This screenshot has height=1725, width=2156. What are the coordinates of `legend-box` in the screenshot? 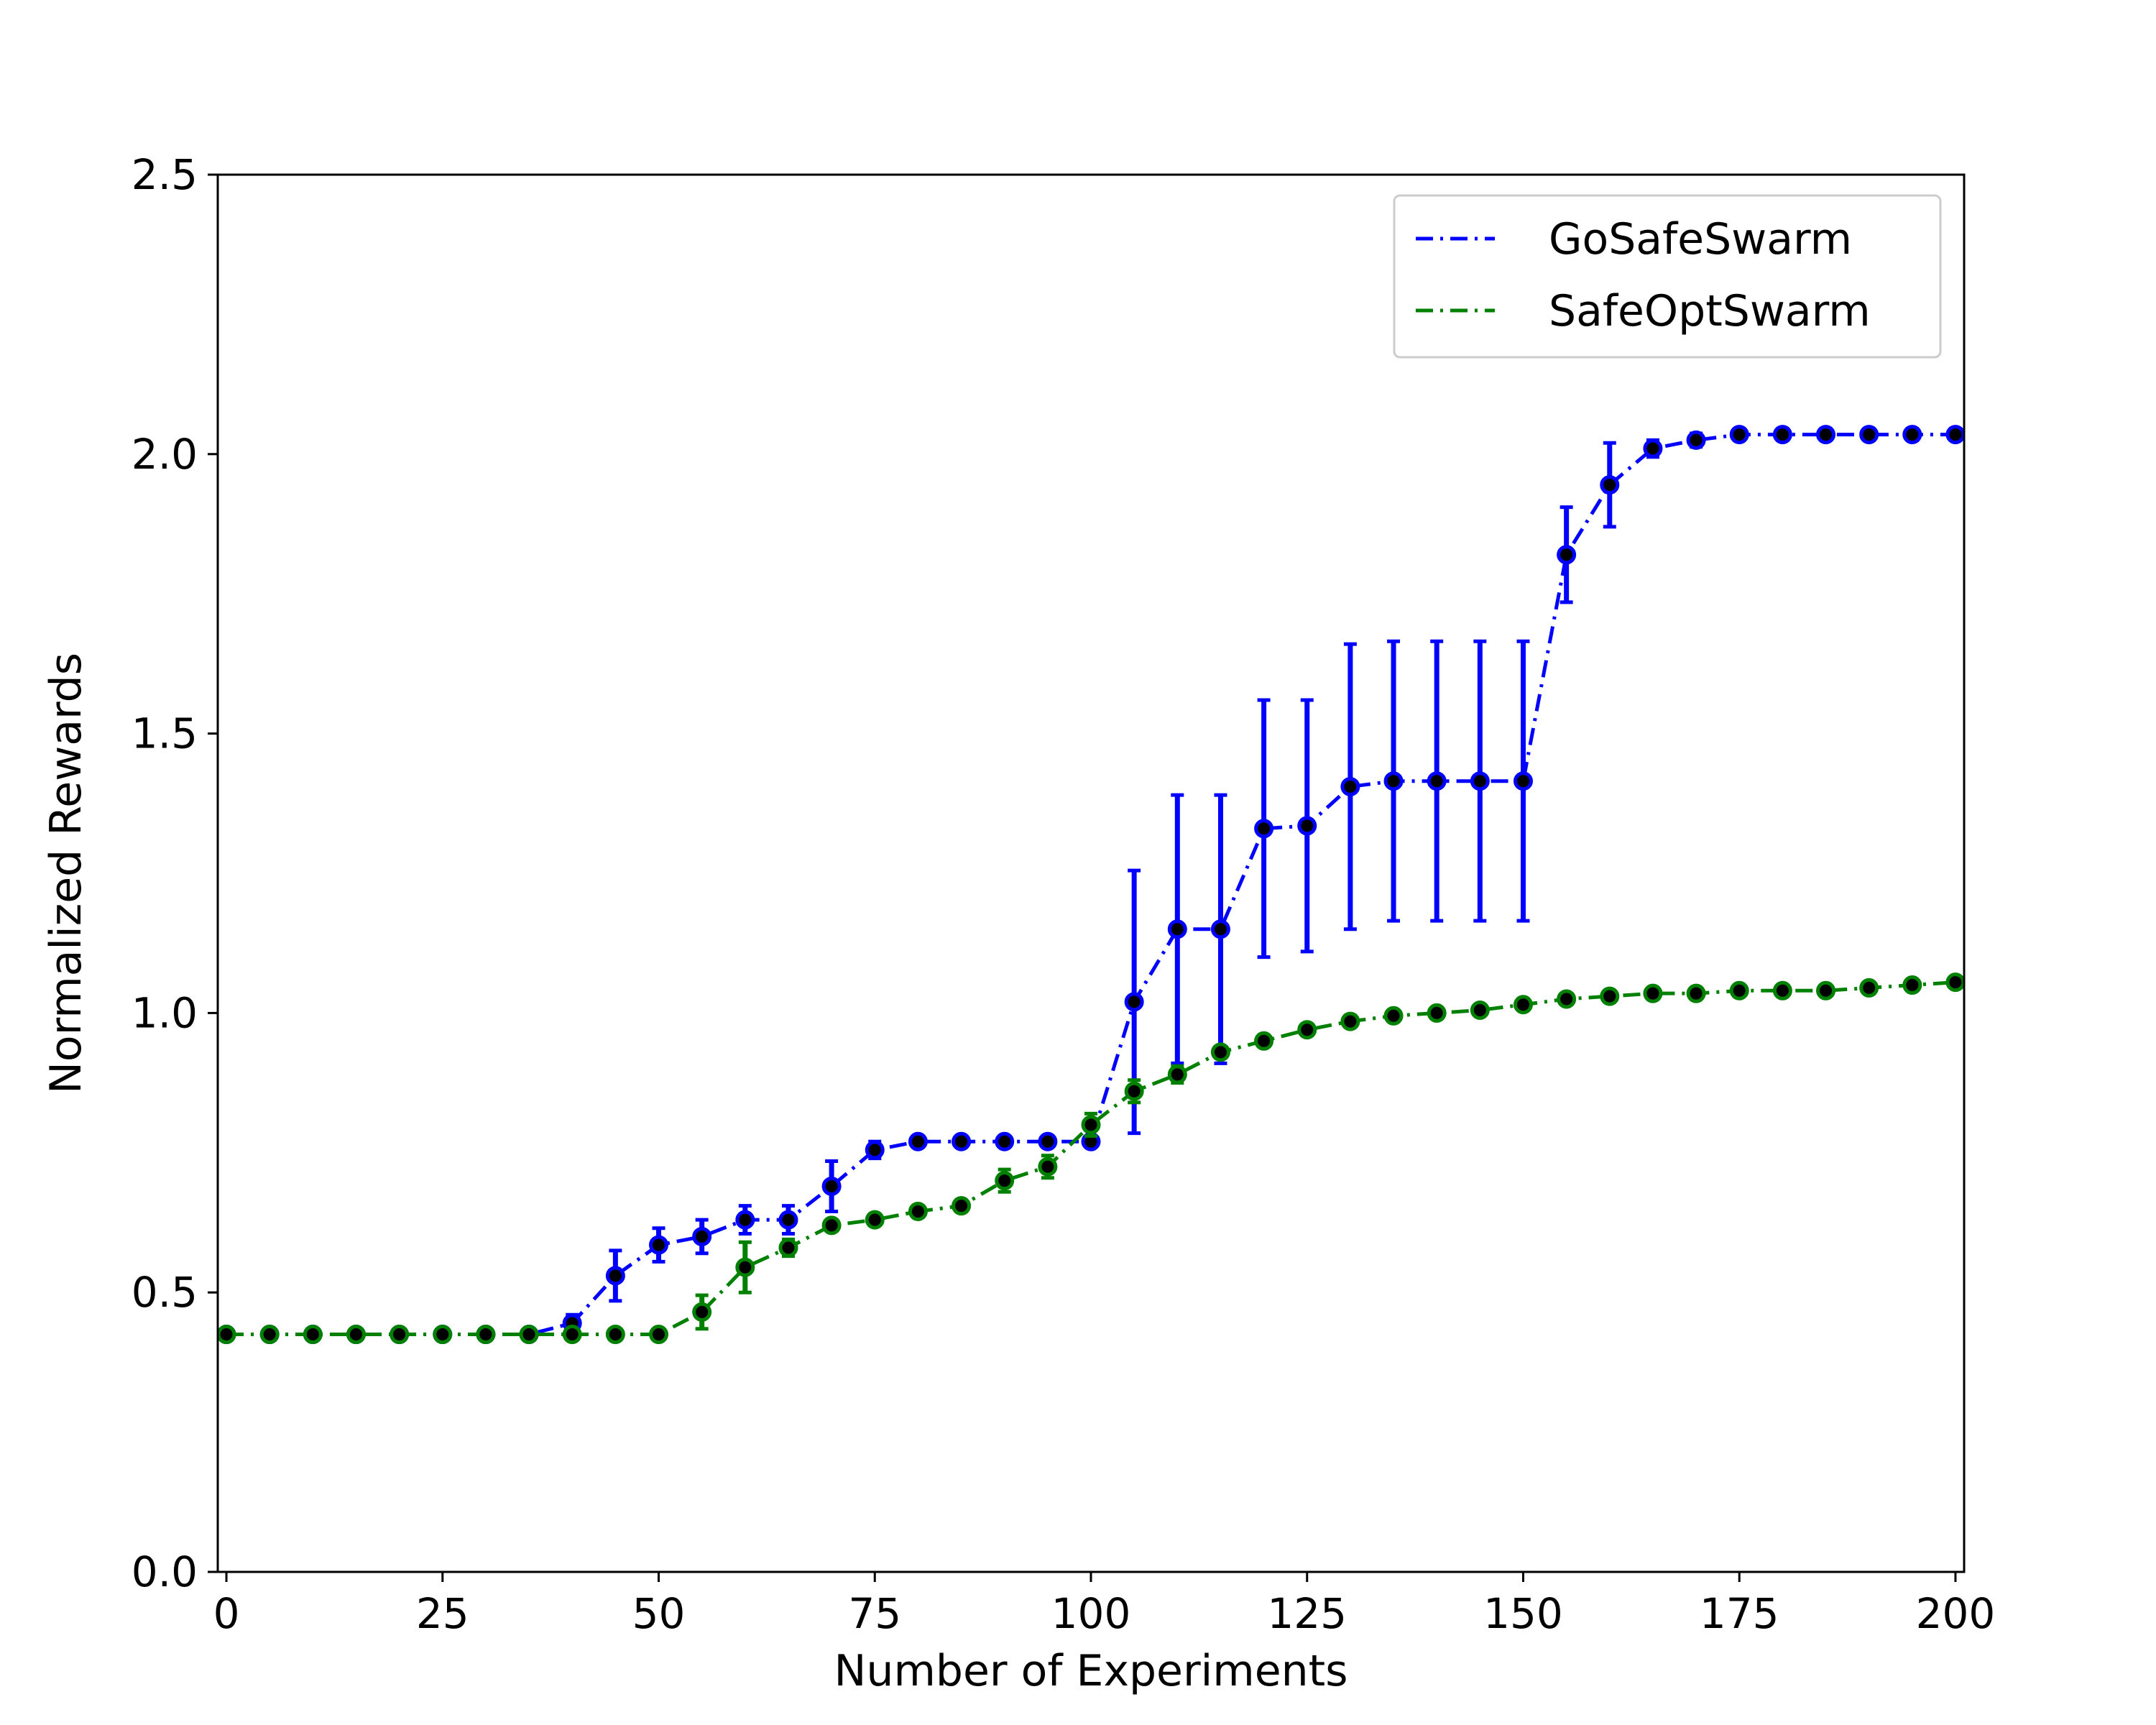 It's located at (1667, 276).